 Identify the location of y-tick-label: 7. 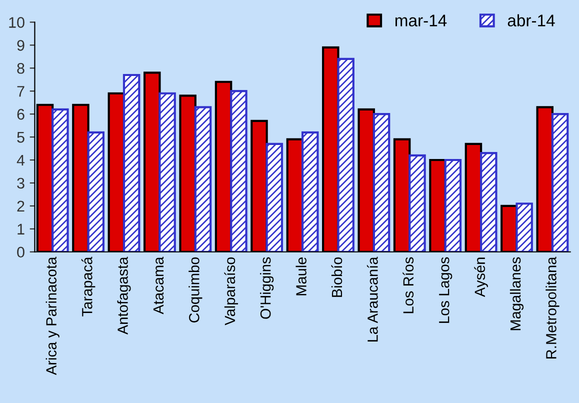
(20, 91).